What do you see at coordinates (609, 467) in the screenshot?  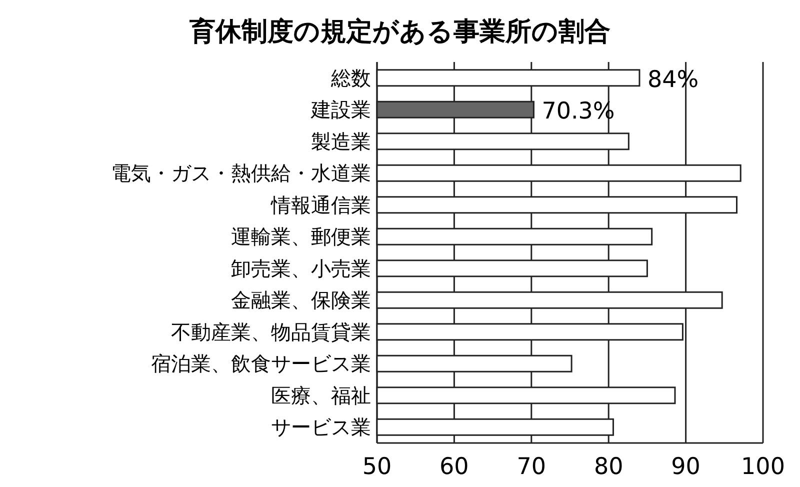 I see `x-tick-label: 80` at bounding box center [609, 467].